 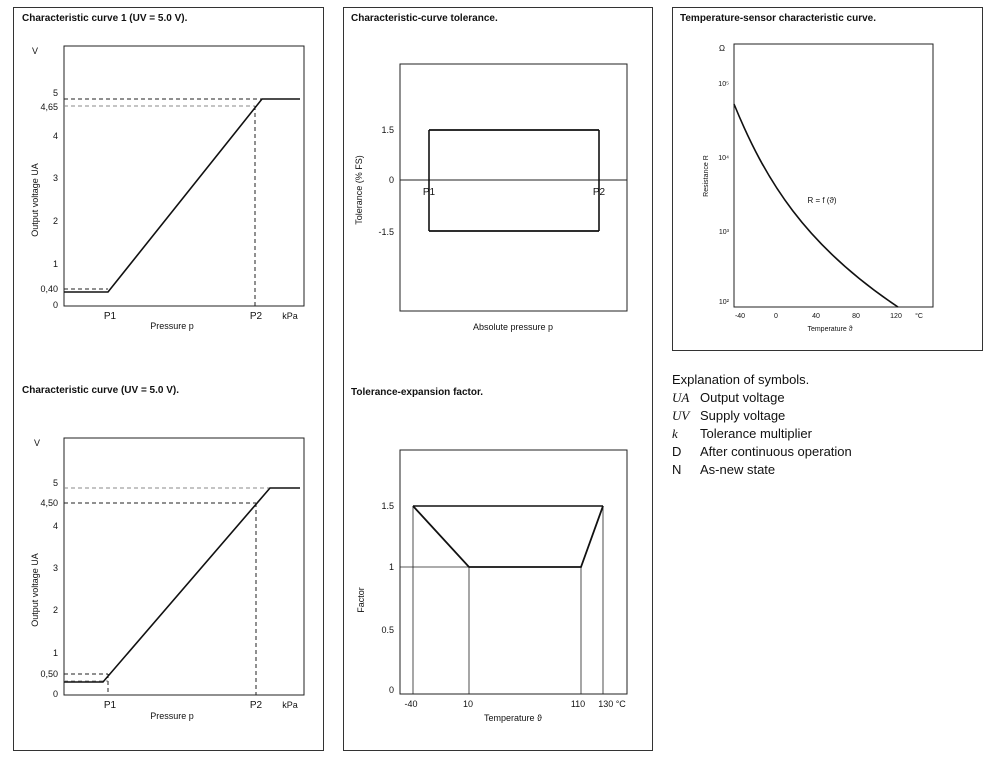 What do you see at coordinates (387, 506) in the screenshot?
I see `expansion-ytick-15: 1.5` at bounding box center [387, 506].